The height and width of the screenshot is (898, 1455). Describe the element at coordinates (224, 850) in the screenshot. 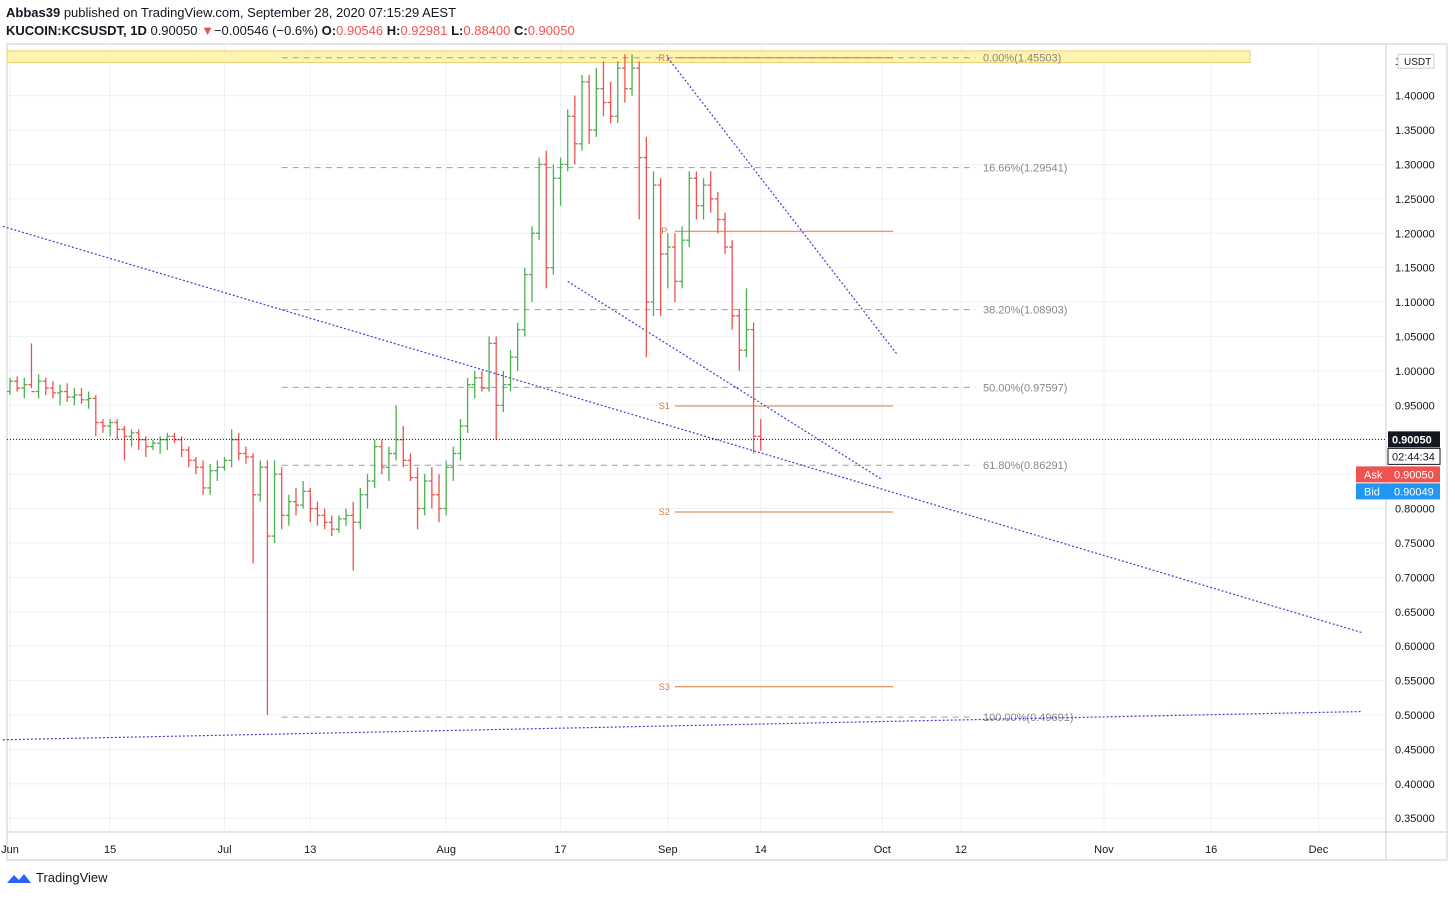

I see `x-tick-label: Jul` at that location.